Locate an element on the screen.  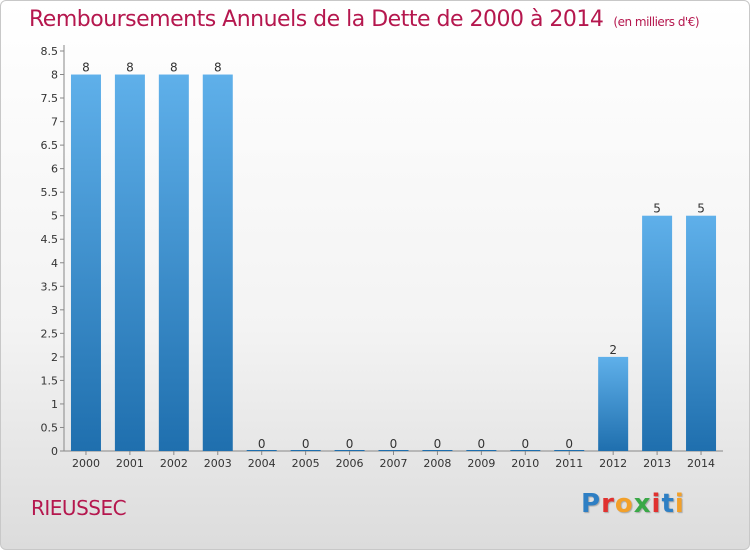
y-tick-label: 7 is located at coordinates (54, 122).